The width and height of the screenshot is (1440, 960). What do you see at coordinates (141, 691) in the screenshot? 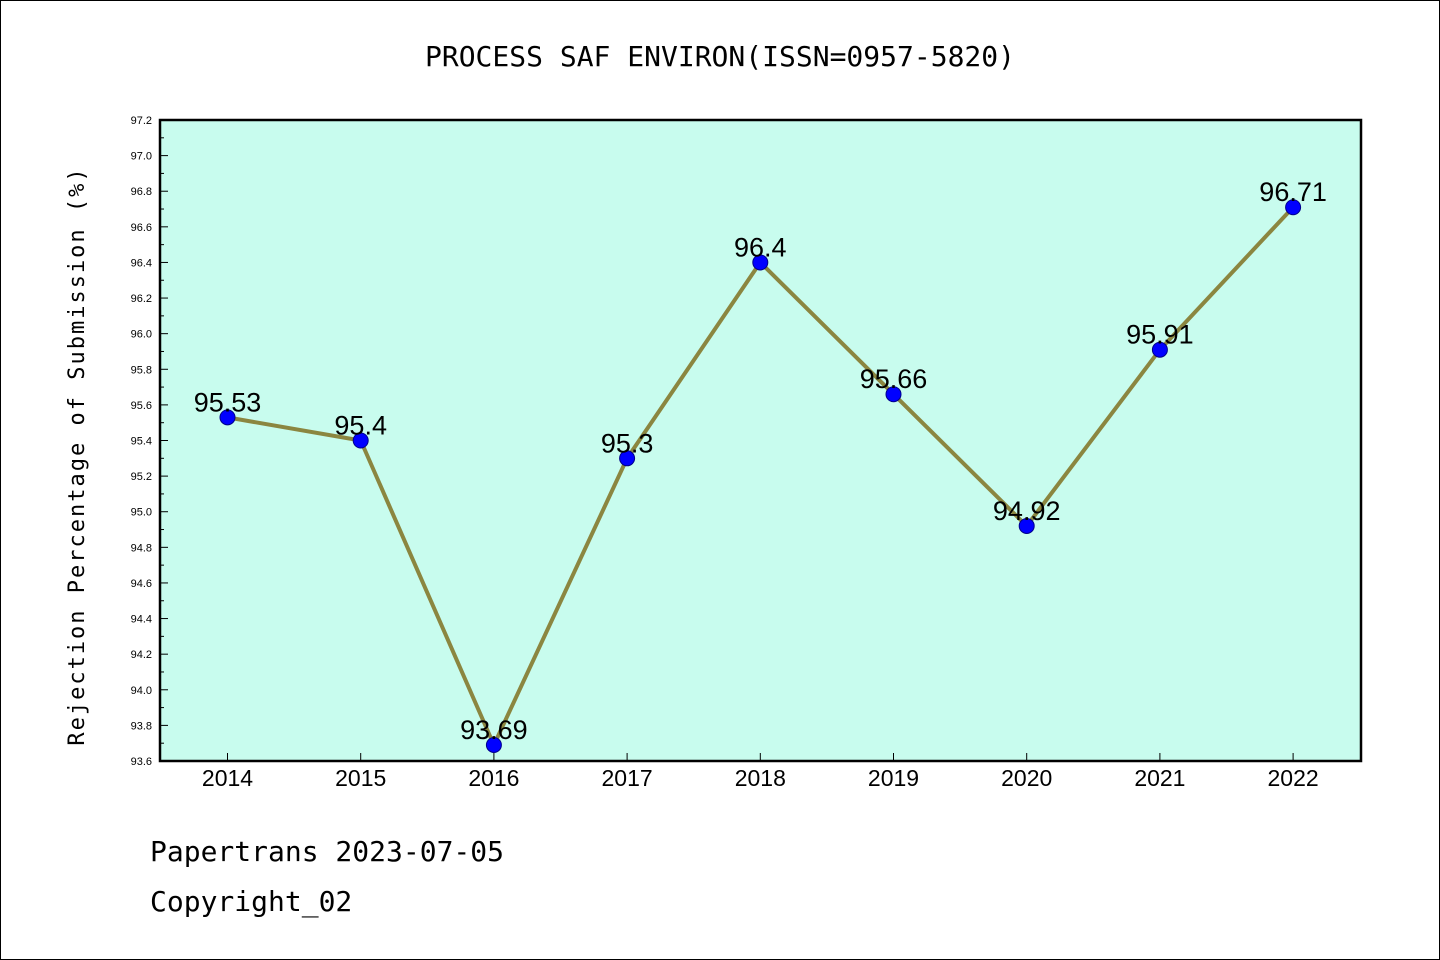
I see `y-tick-label: 94.0` at bounding box center [141, 691].